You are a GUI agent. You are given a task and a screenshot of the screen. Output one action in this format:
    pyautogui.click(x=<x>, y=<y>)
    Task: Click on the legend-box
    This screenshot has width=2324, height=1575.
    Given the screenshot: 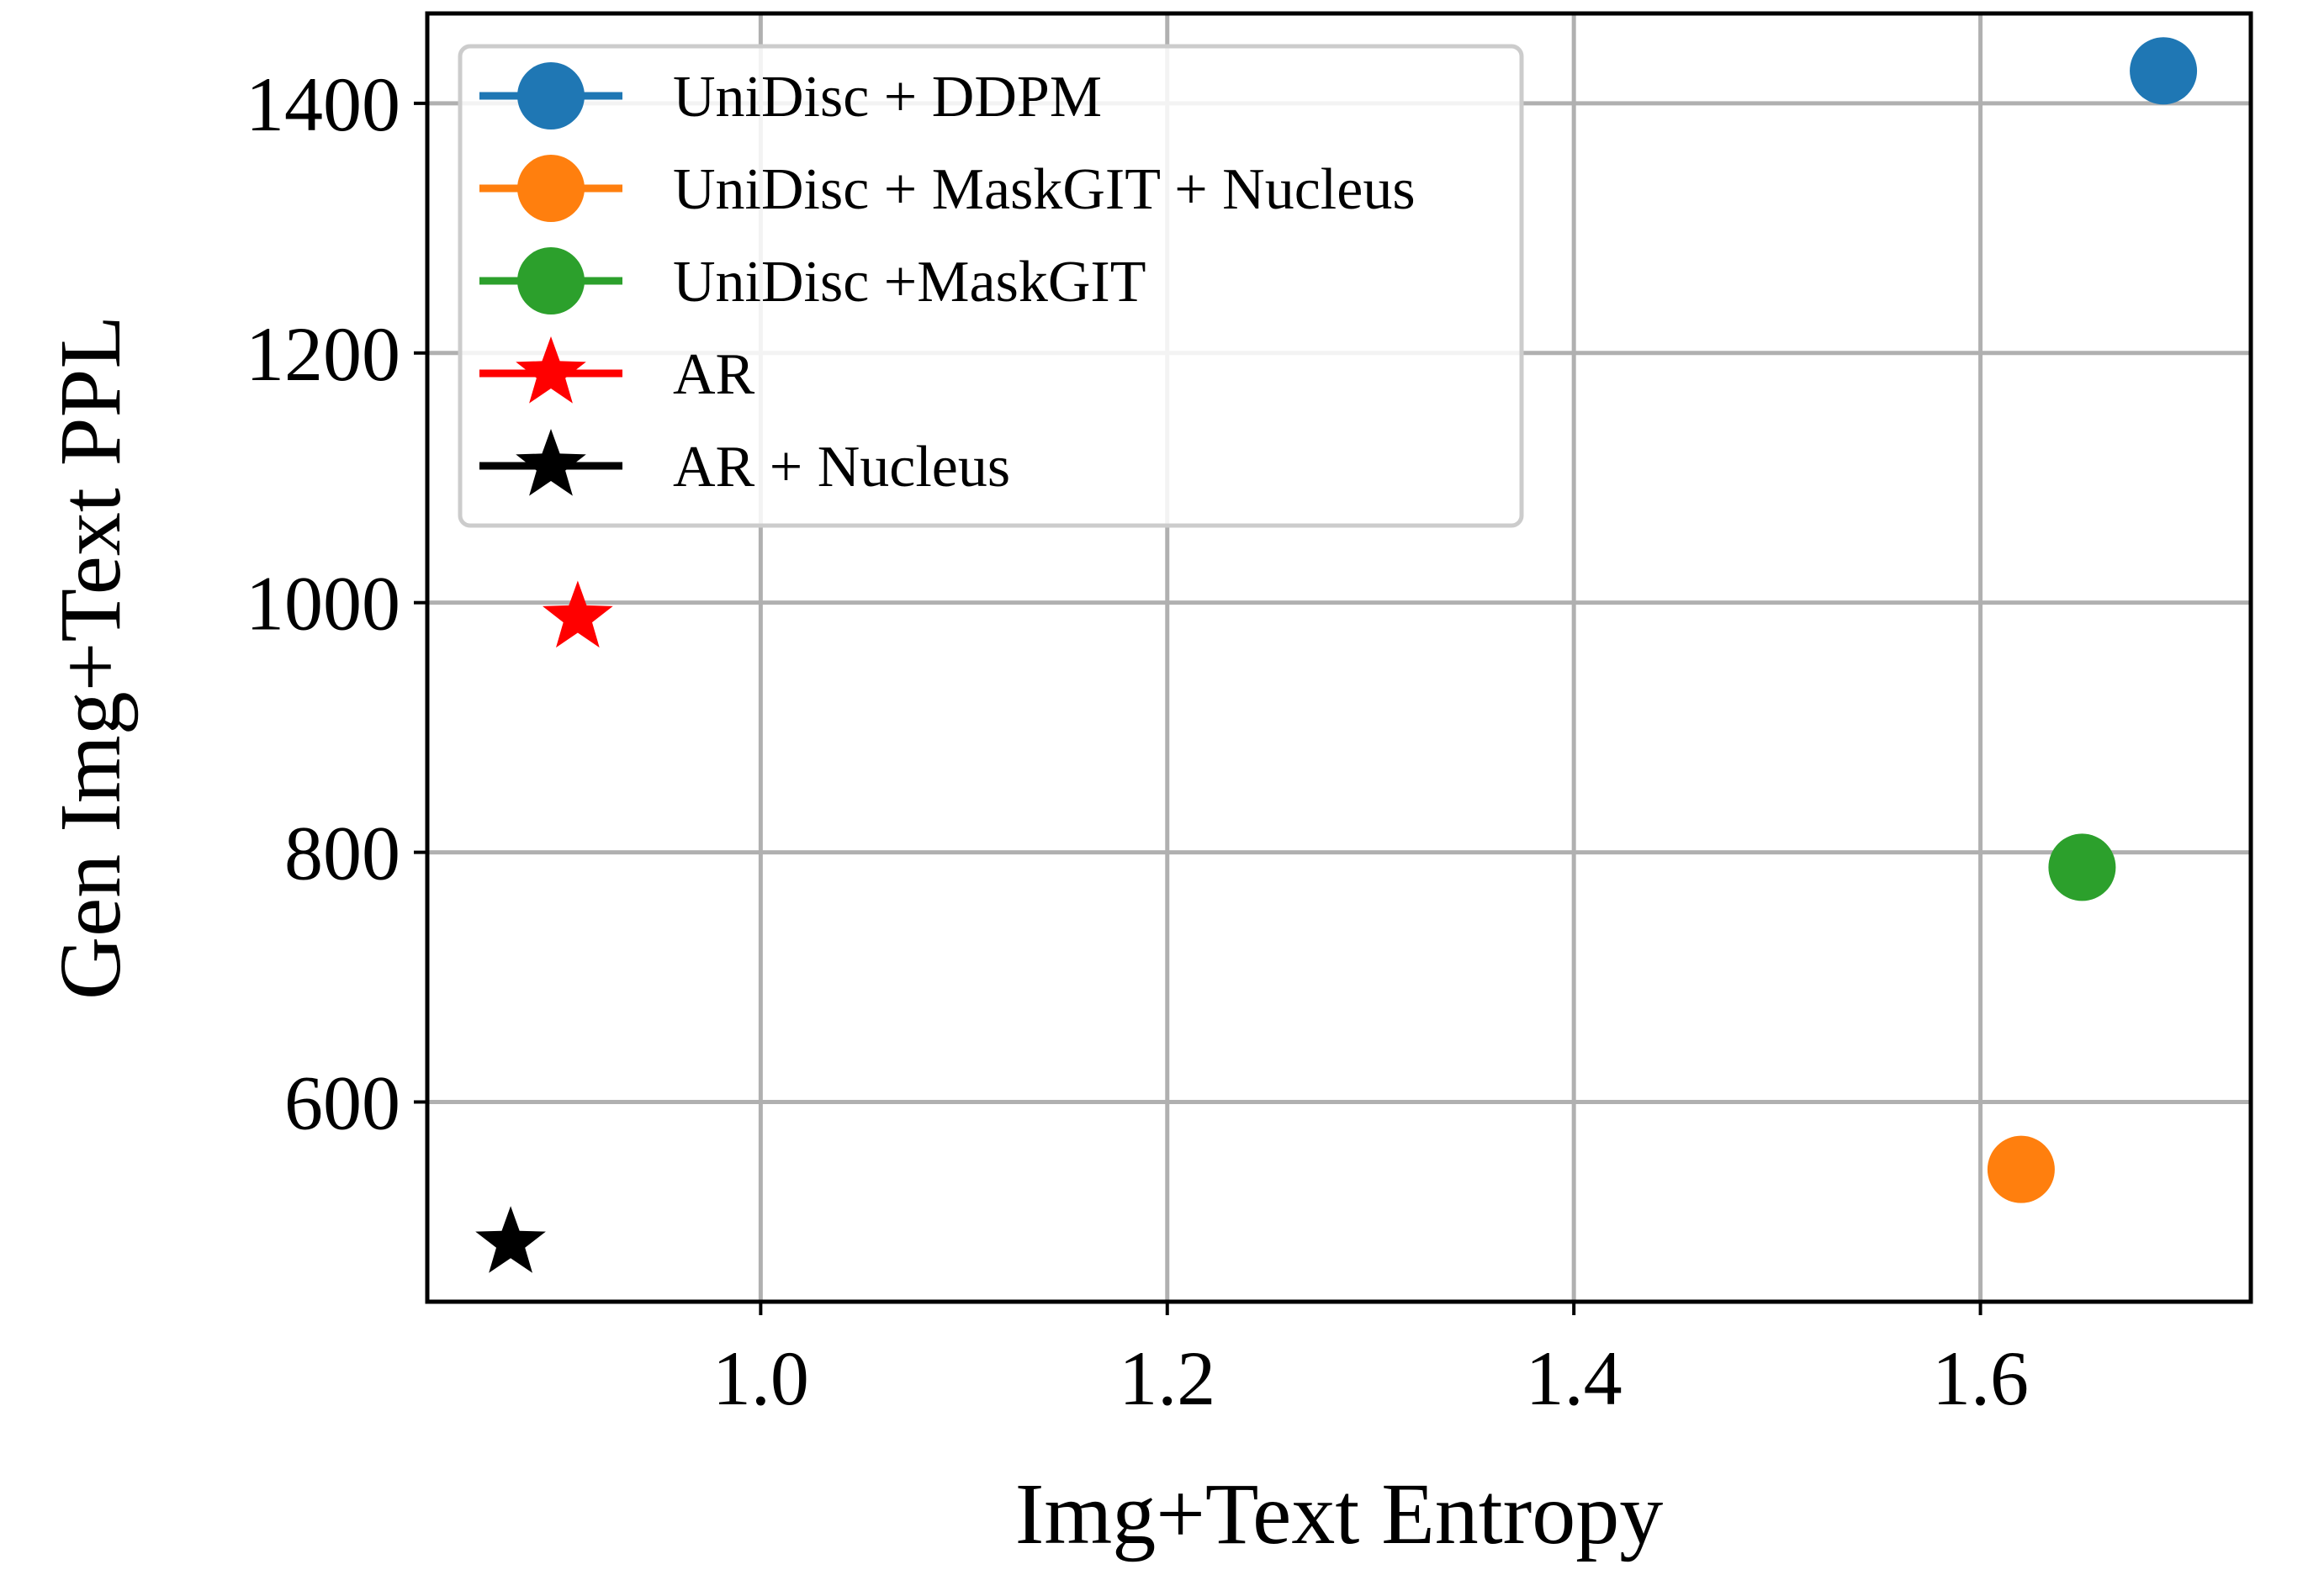 What is the action you would take?
    pyautogui.click(x=991, y=286)
    